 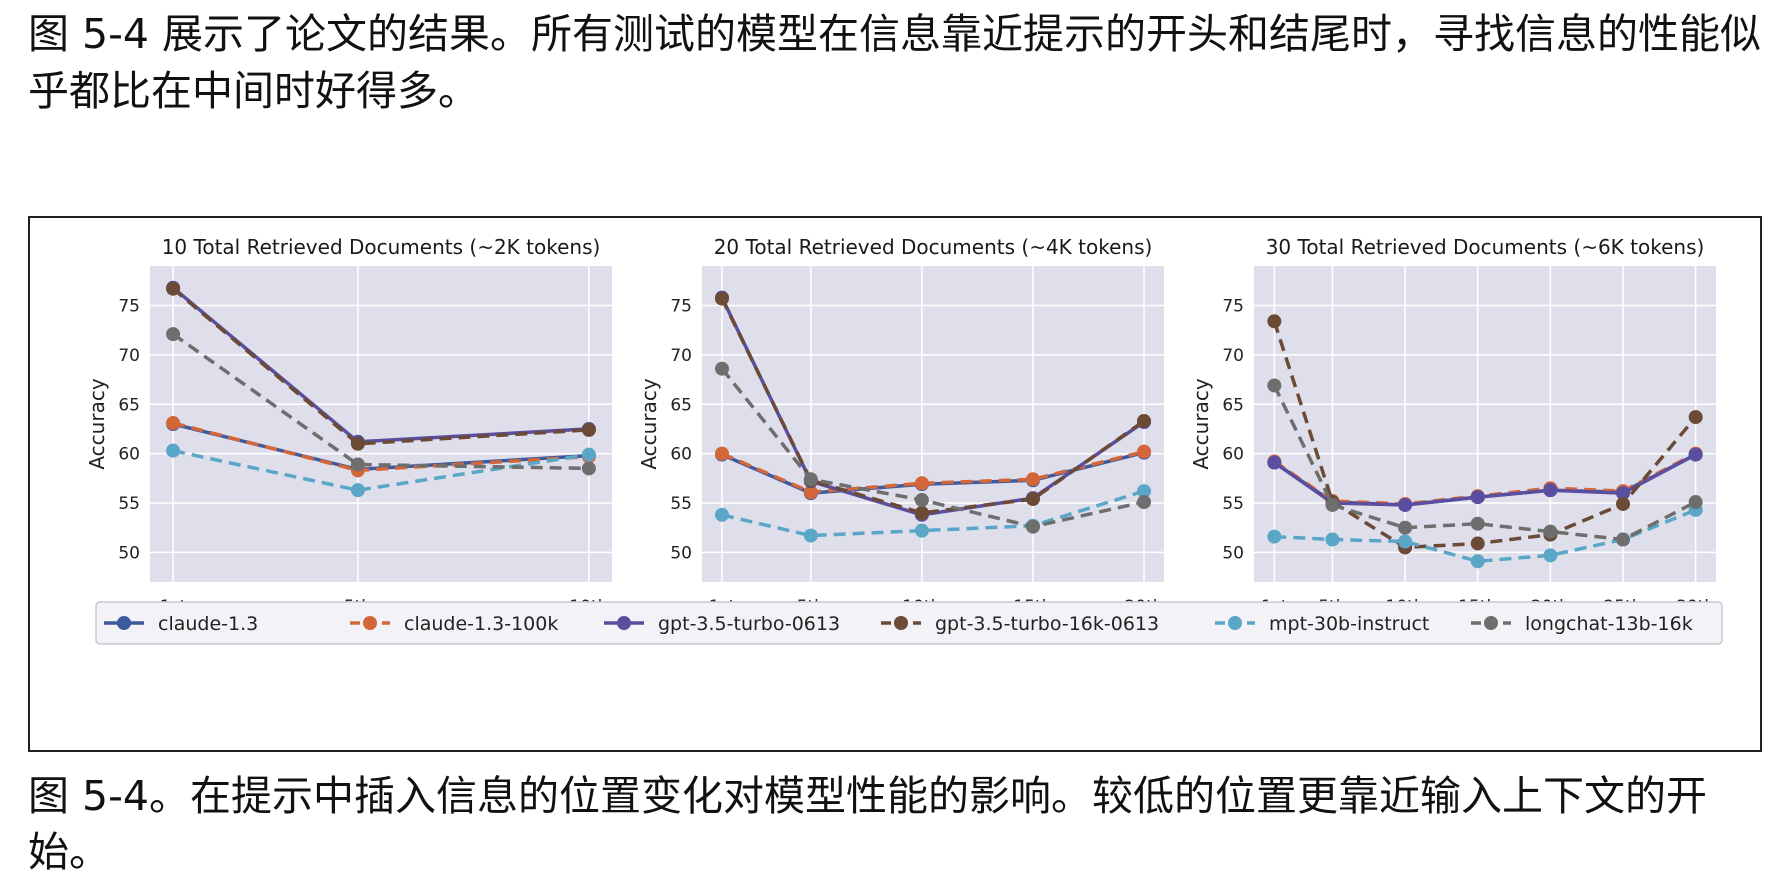 I want to click on legend-box, so click(x=909, y=623).